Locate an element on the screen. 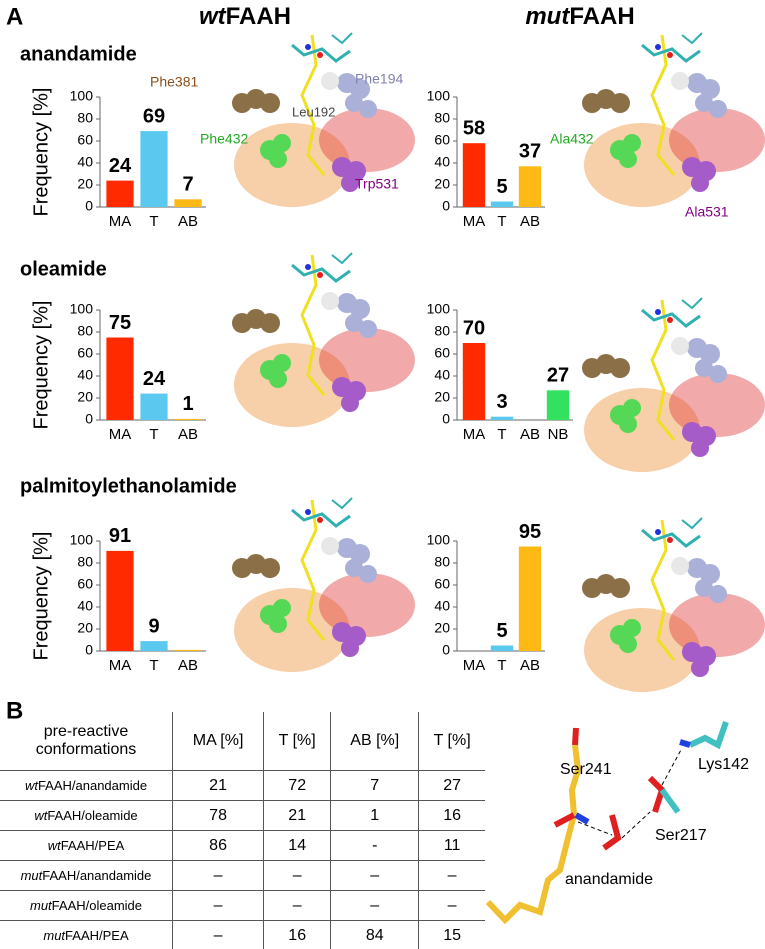 The height and width of the screenshot is (949, 765). table-row: mutFAAH/oleamide – – – – is located at coordinates (242, 905).